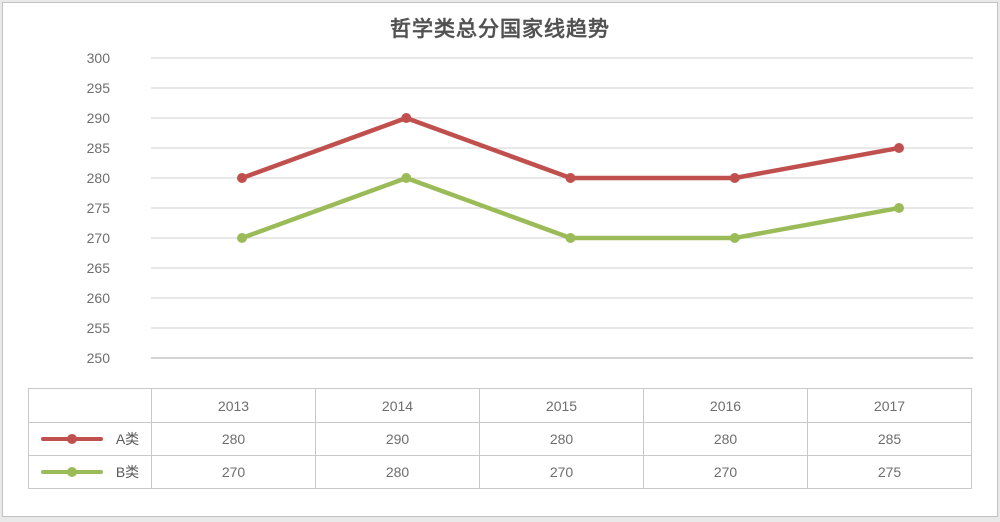 The width and height of the screenshot is (1000, 522). What do you see at coordinates (397, 405) in the screenshot?
I see `year-header: 2014` at bounding box center [397, 405].